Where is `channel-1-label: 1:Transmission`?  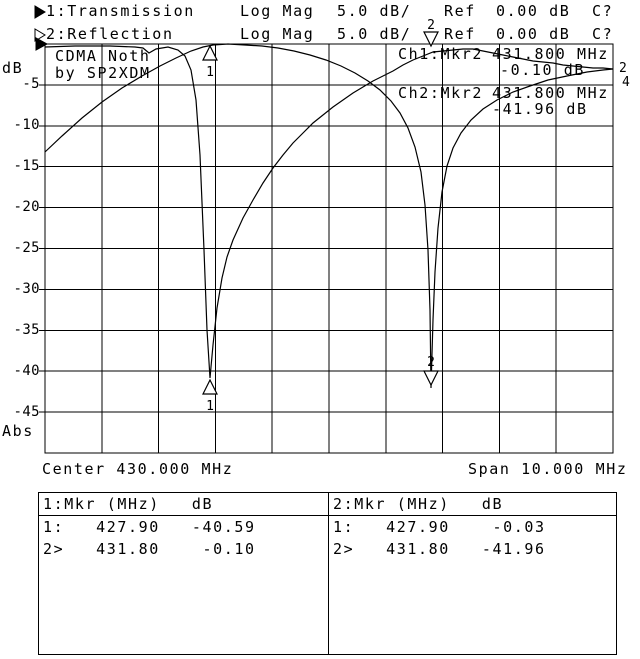 channel-1-label: 1:Transmission is located at coordinates (120, 11).